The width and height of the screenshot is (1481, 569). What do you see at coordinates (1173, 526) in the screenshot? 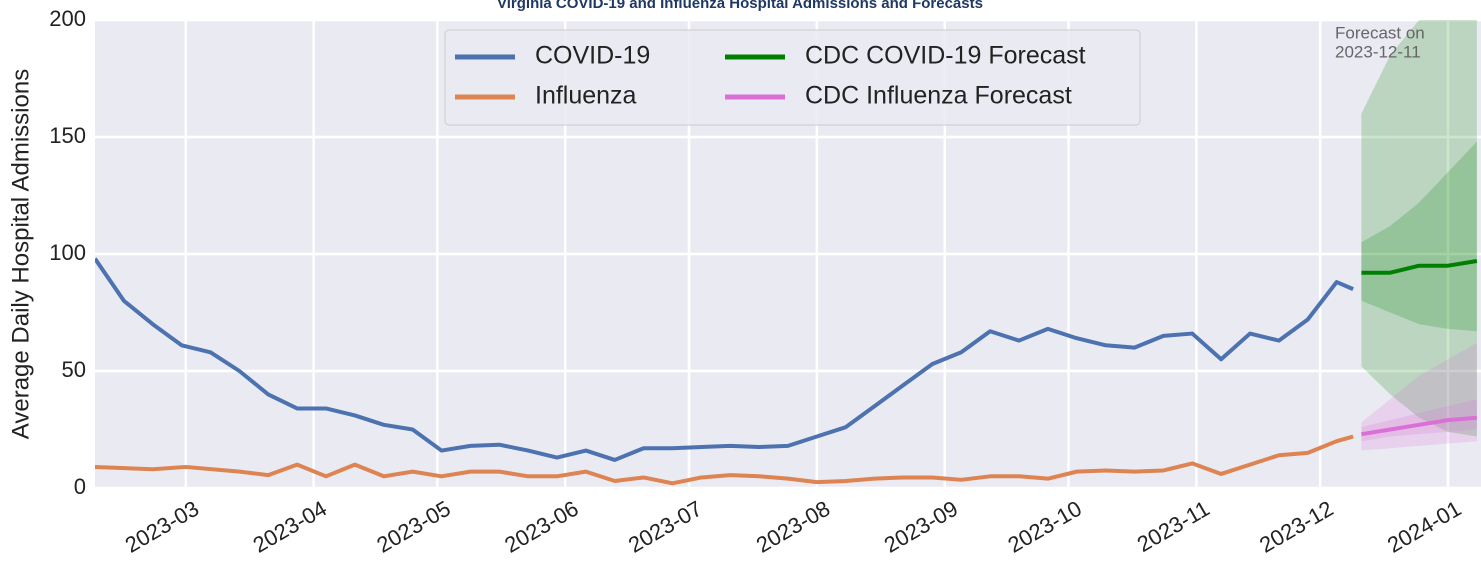
I see `x-tick-label: 2023-11` at bounding box center [1173, 526].